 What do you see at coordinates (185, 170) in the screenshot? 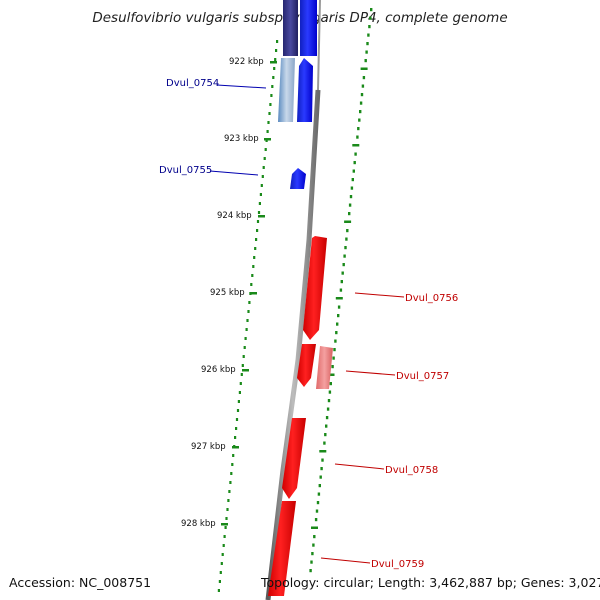
I see `gene-label-dvul-0755: Dvul_0755` at bounding box center [185, 170].